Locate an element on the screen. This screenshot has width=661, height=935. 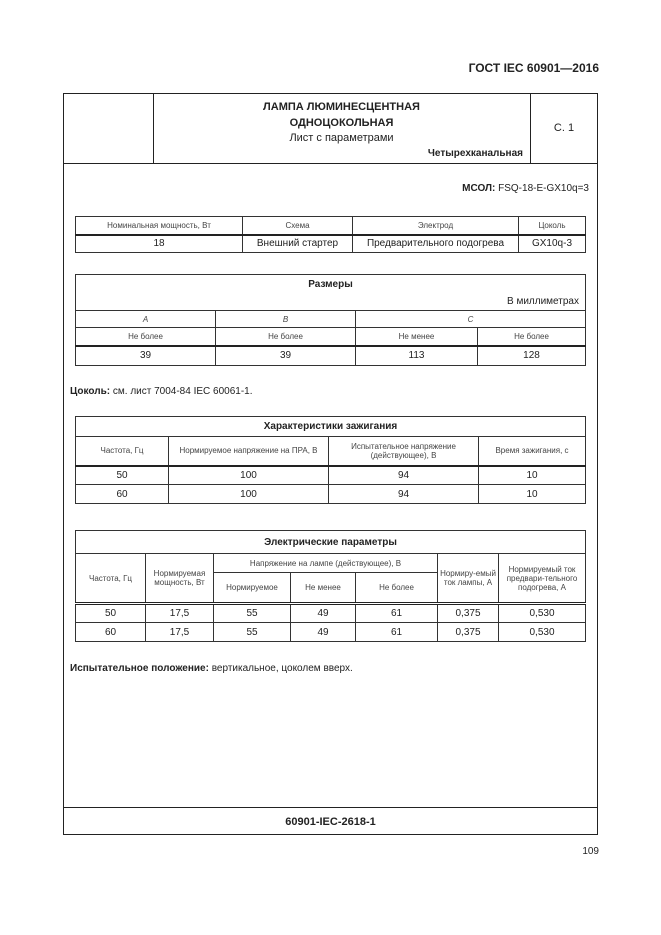
title-line: ОДНОЦОКОЛЬНАЯ is located at coordinates (341, 123).